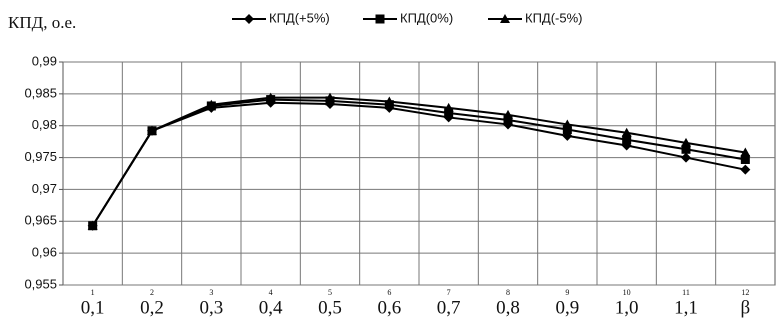 Image resolution: width=781 pixels, height=320 pixels. What do you see at coordinates (271, 292) in the screenshot?
I see `x-index-label: 4` at bounding box center [271, 292].